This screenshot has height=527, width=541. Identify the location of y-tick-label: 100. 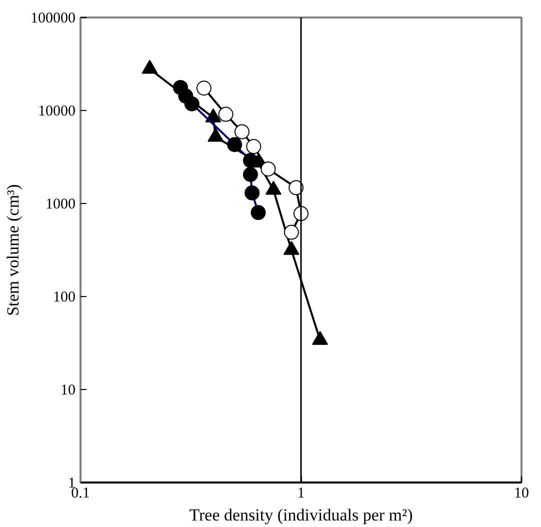
(64, 298).